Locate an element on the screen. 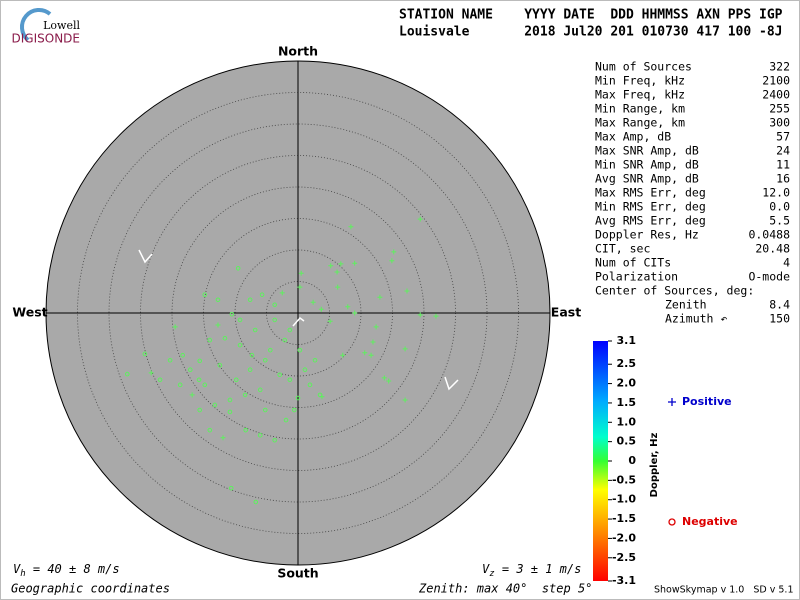 The height and width of the screenshot is (600, 800). stat-value: 57 is located at coordinates (783, 137).